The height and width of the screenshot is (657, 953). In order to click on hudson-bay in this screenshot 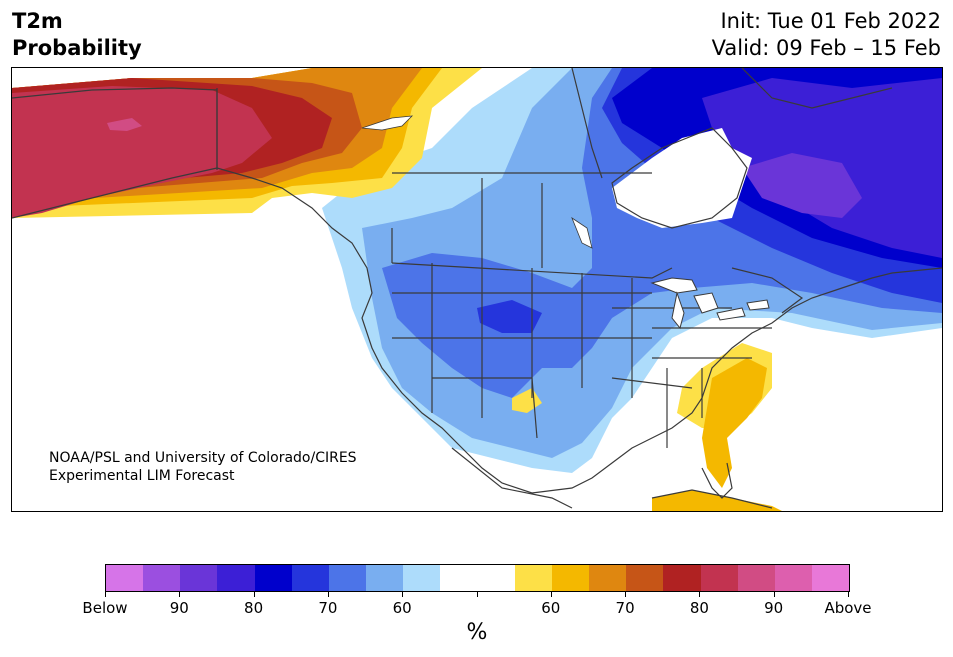, I will do `click(682, 178)`.